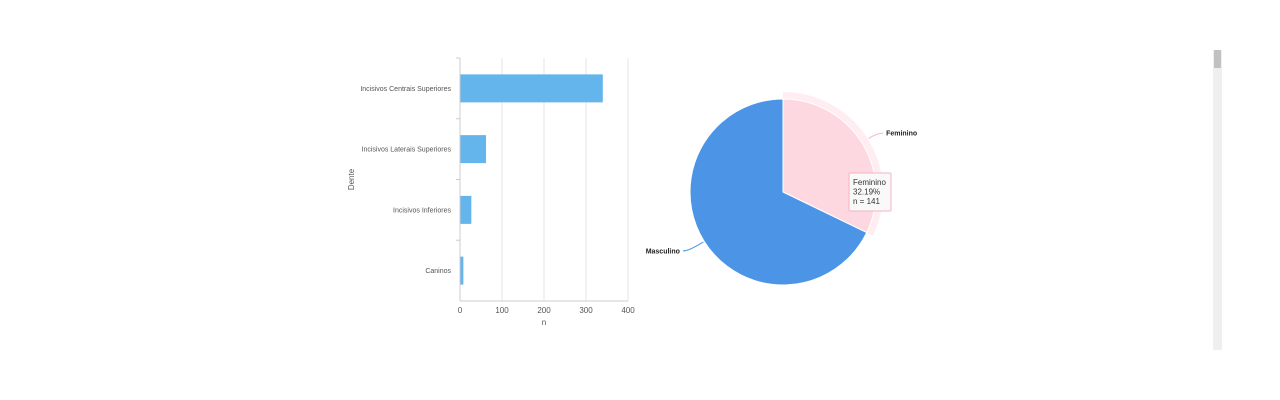  Describe the element at coordinates (1217, 59) in the screenshot. I see `scrollbar-thumb` at that location.